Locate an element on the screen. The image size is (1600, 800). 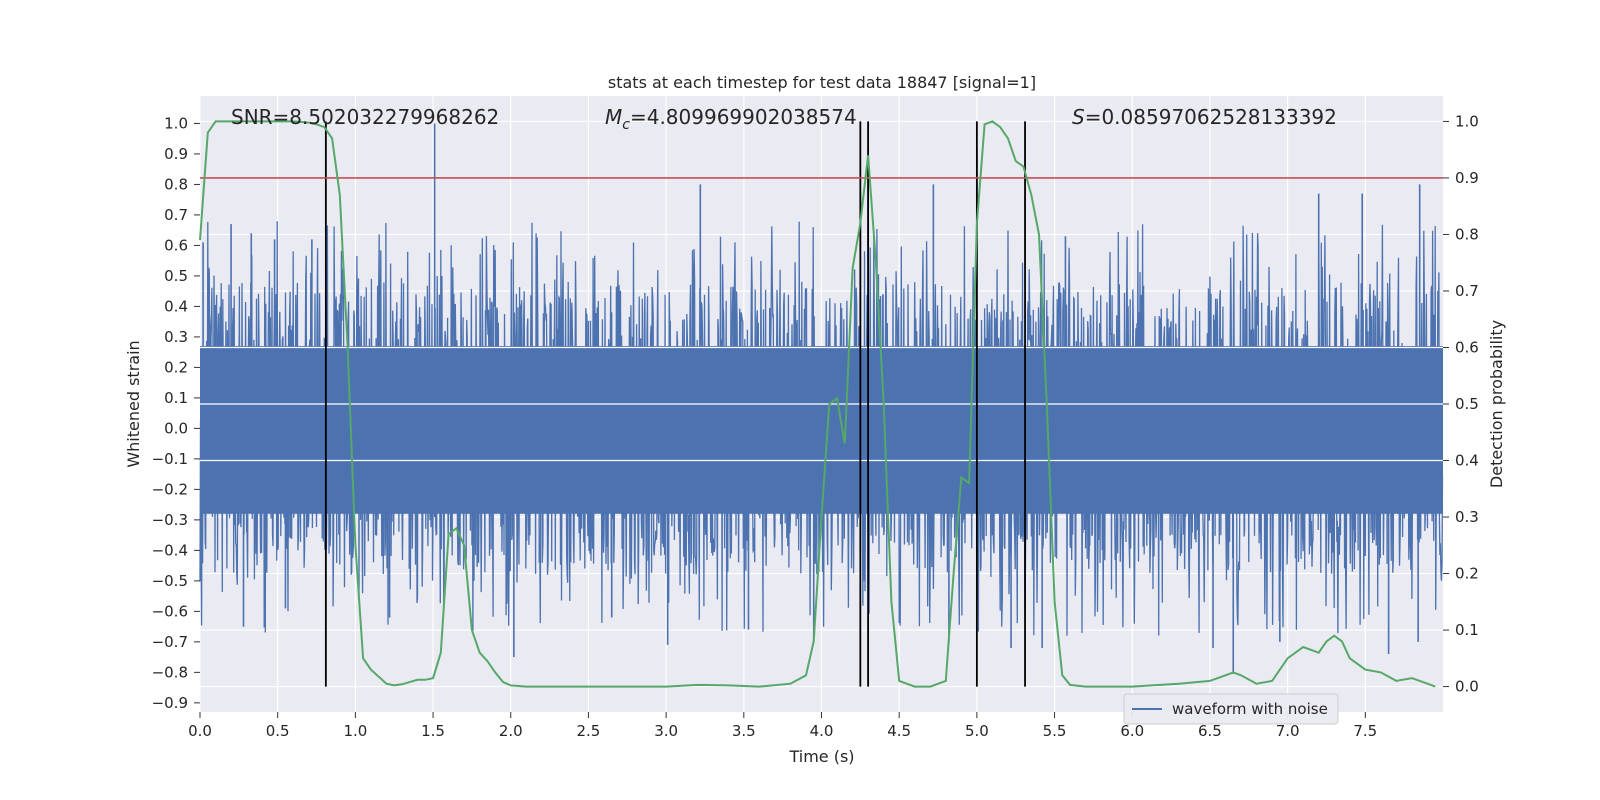
x-tick-label: 7.5 is located at coordinates (1365, 731).